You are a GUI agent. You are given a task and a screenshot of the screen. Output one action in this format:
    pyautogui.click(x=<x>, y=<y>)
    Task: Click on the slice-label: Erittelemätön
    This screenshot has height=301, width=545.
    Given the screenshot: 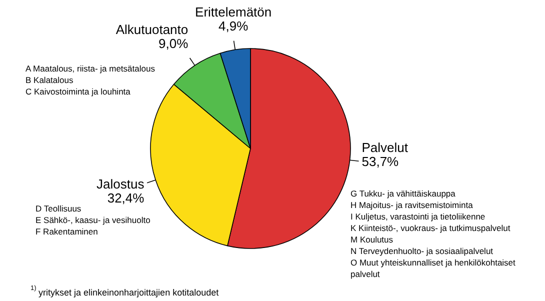 What is the action you would take?
    pyautogui.click(x=233, y=12)
    